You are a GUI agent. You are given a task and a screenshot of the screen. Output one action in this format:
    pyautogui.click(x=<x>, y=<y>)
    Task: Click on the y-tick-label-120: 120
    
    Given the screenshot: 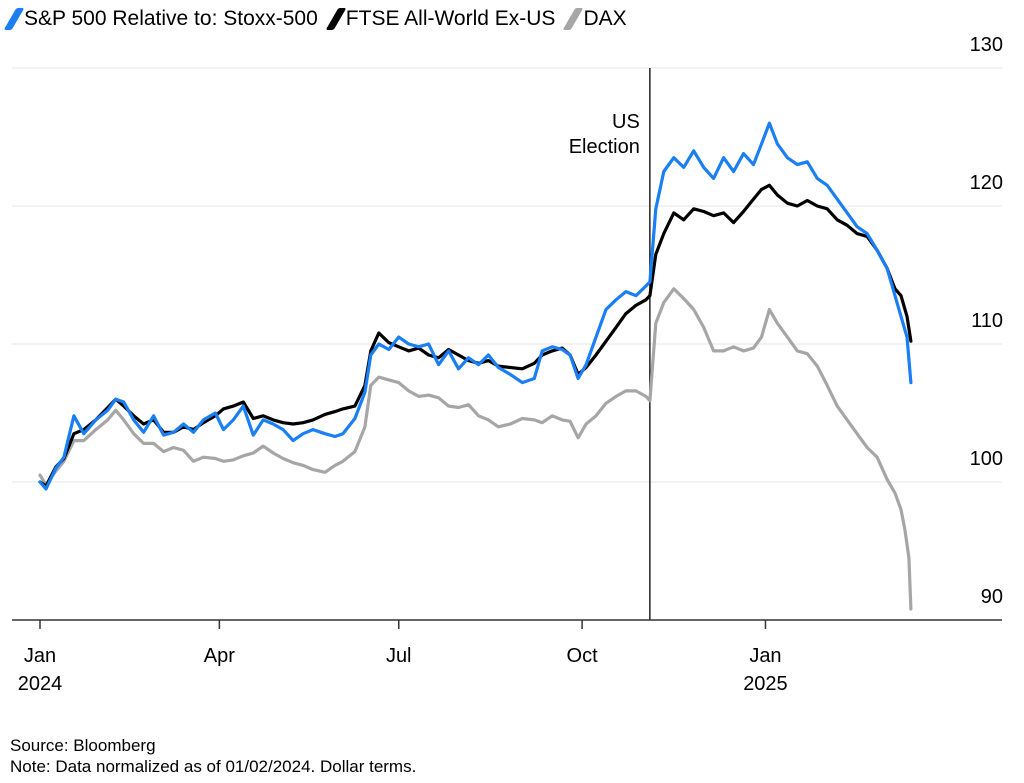 What is the action you would take?
    pyautogui.click(x=986, y=183)
    